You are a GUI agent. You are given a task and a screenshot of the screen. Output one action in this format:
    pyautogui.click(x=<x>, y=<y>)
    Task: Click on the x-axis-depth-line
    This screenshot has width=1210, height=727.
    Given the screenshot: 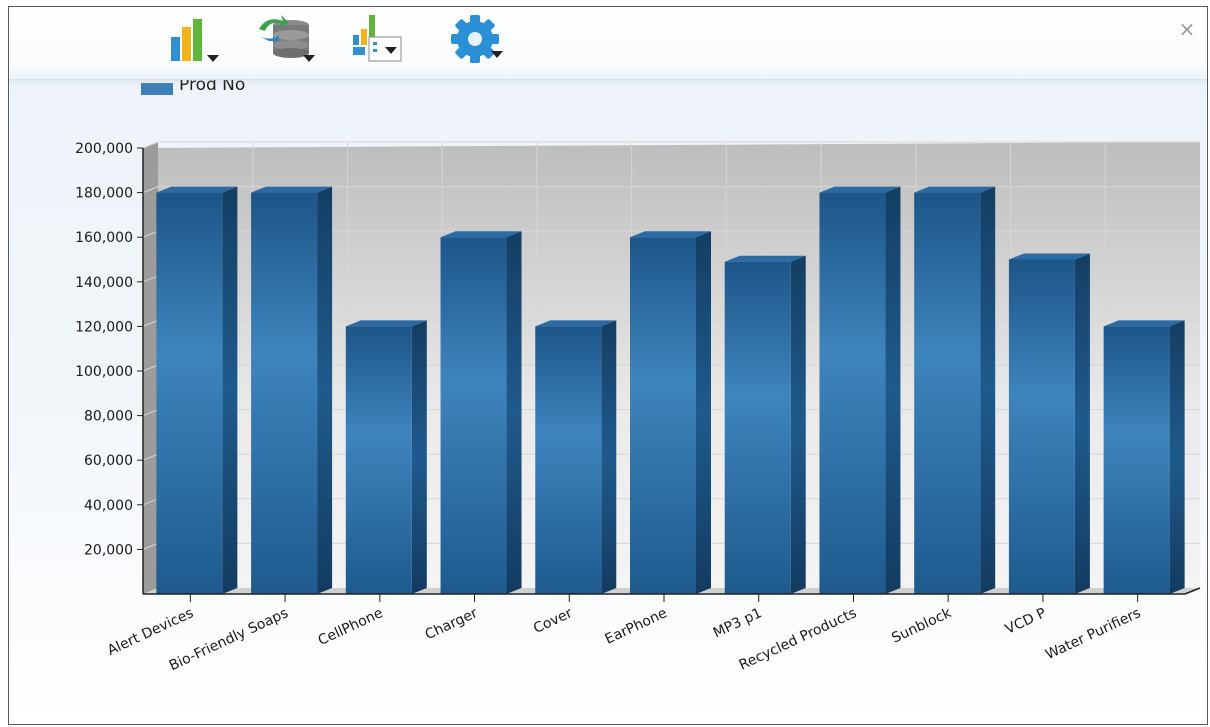 What is the action you would take?
    pyautogui.click(x=1192, y=591)
    